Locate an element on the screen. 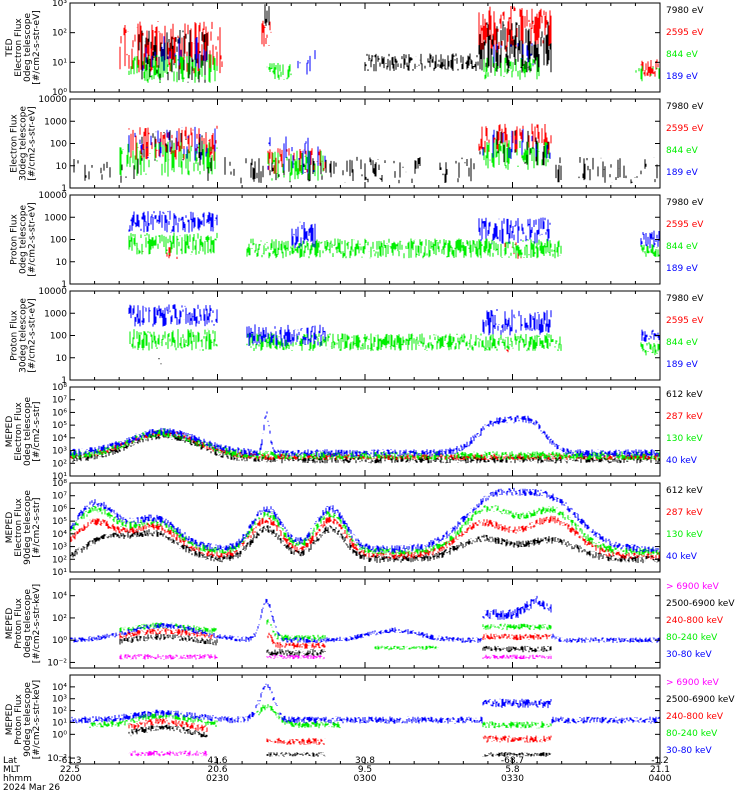  legend-entry: 844 eV is located at coordinates (682, 55).